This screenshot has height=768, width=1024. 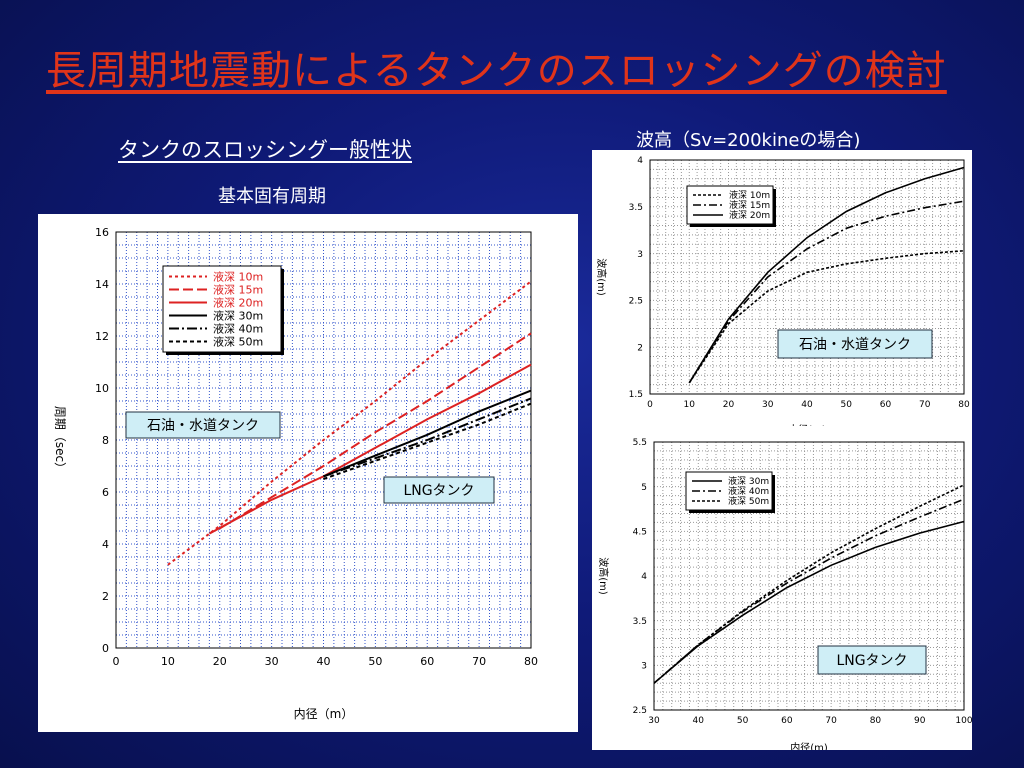 I want to click on x-tick-label: 100, so click(x=963, y=721).